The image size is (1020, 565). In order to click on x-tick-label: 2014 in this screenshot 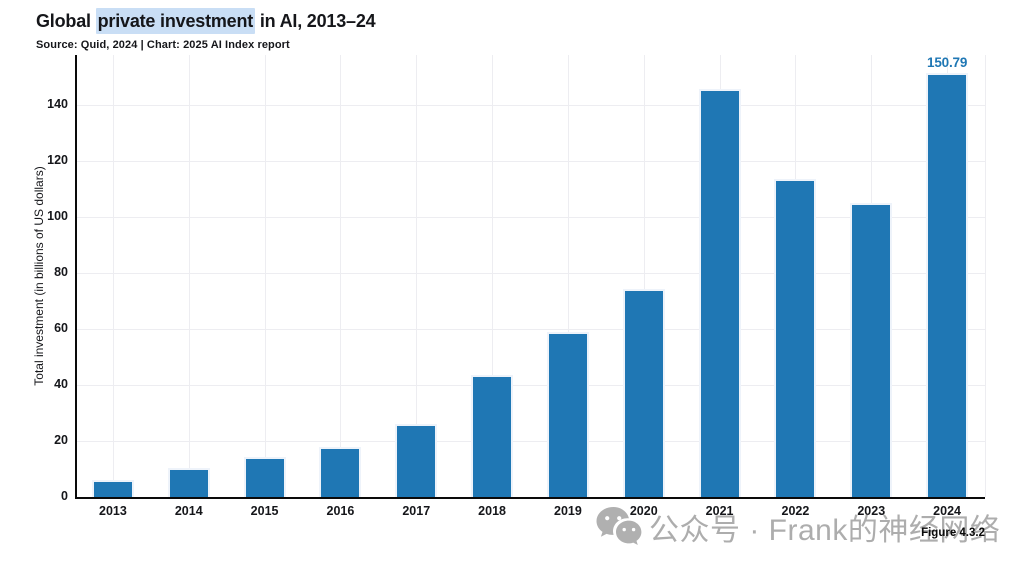, I will do `click(188, 511)`.